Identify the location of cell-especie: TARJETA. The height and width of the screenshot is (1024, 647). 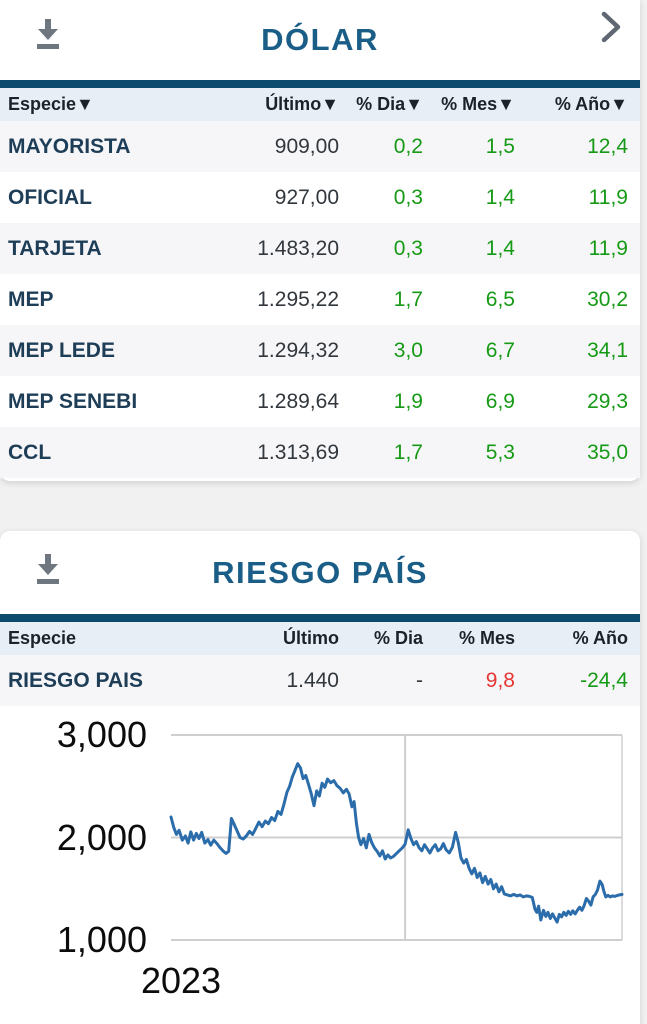
(55, 248).